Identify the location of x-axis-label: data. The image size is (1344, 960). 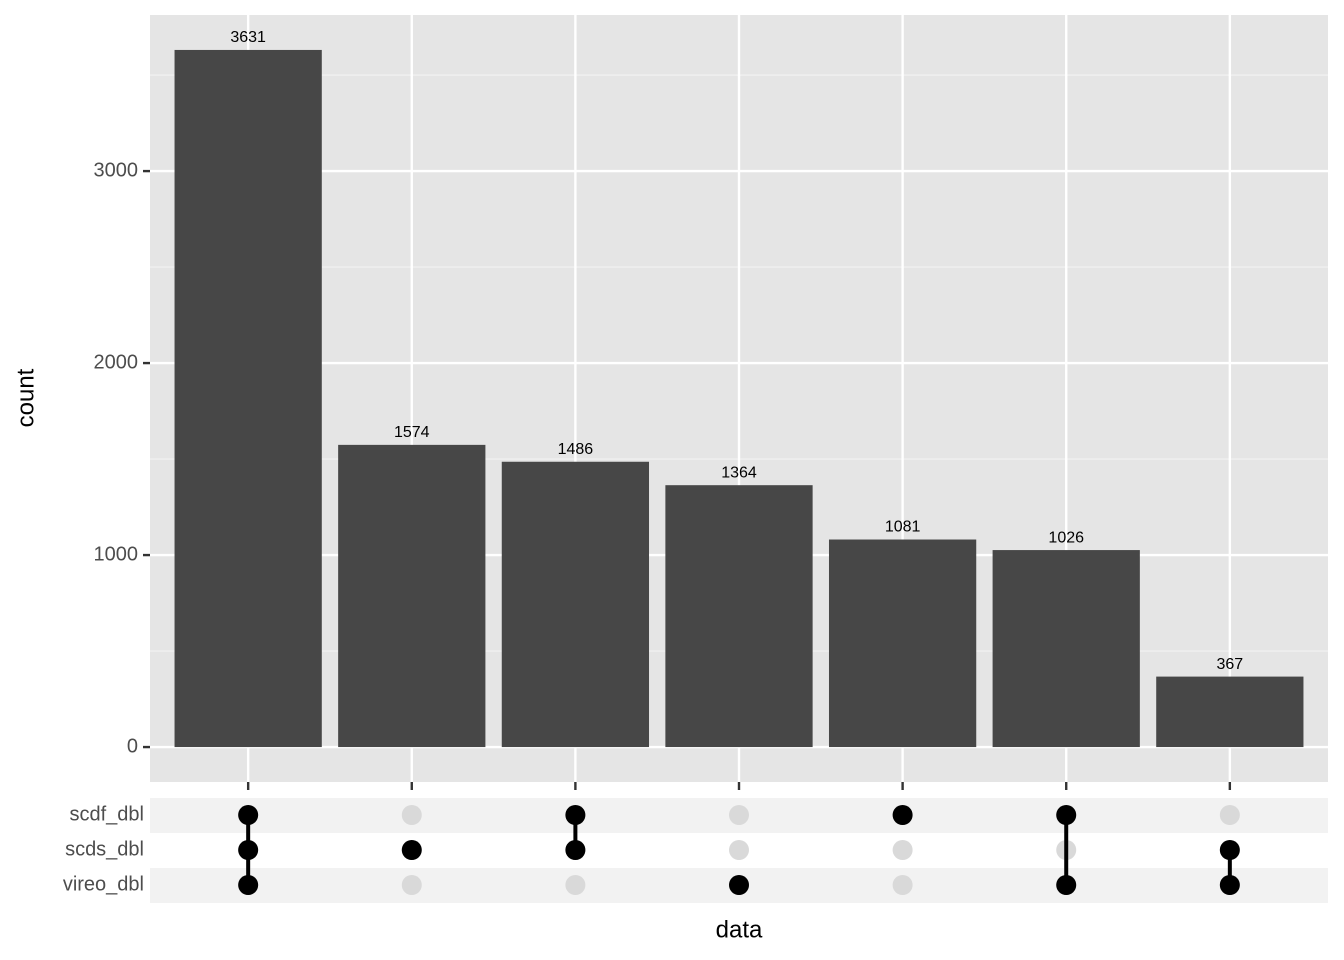
(739, 929).